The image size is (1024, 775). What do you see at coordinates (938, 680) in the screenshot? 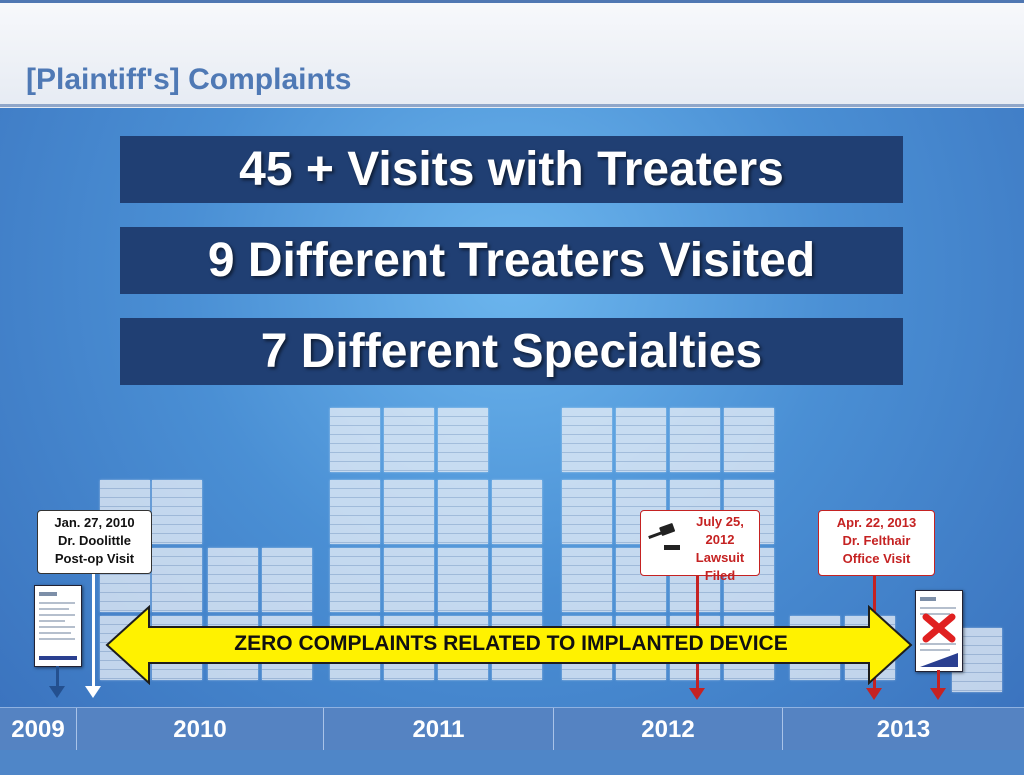
I see `marker-line-2013-doc` at bounding box center [938, 680].